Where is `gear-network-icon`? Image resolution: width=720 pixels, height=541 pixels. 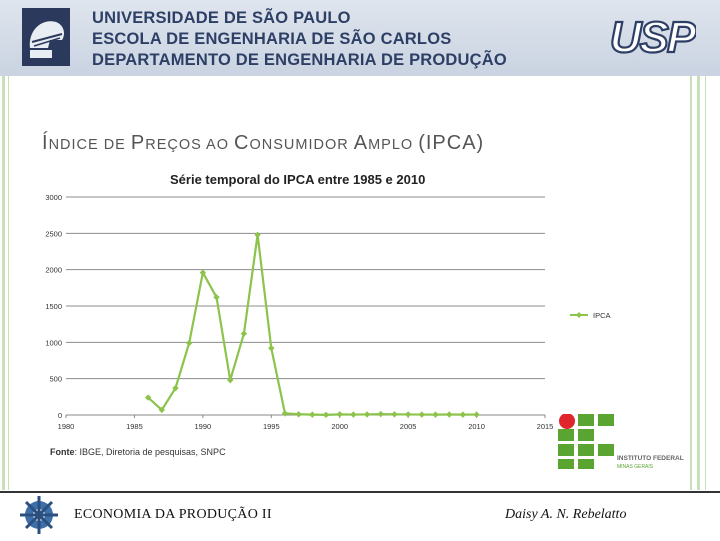 gear-network-icon is located at coordinates (39, 515).